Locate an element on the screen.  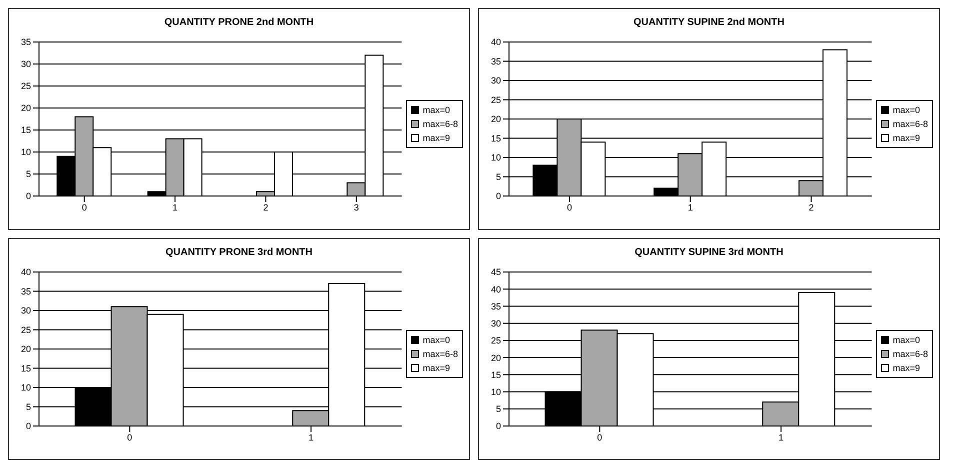
chart-title: QUANTITY PRONE 2nd MONTH is located at coordinates (239, 22).